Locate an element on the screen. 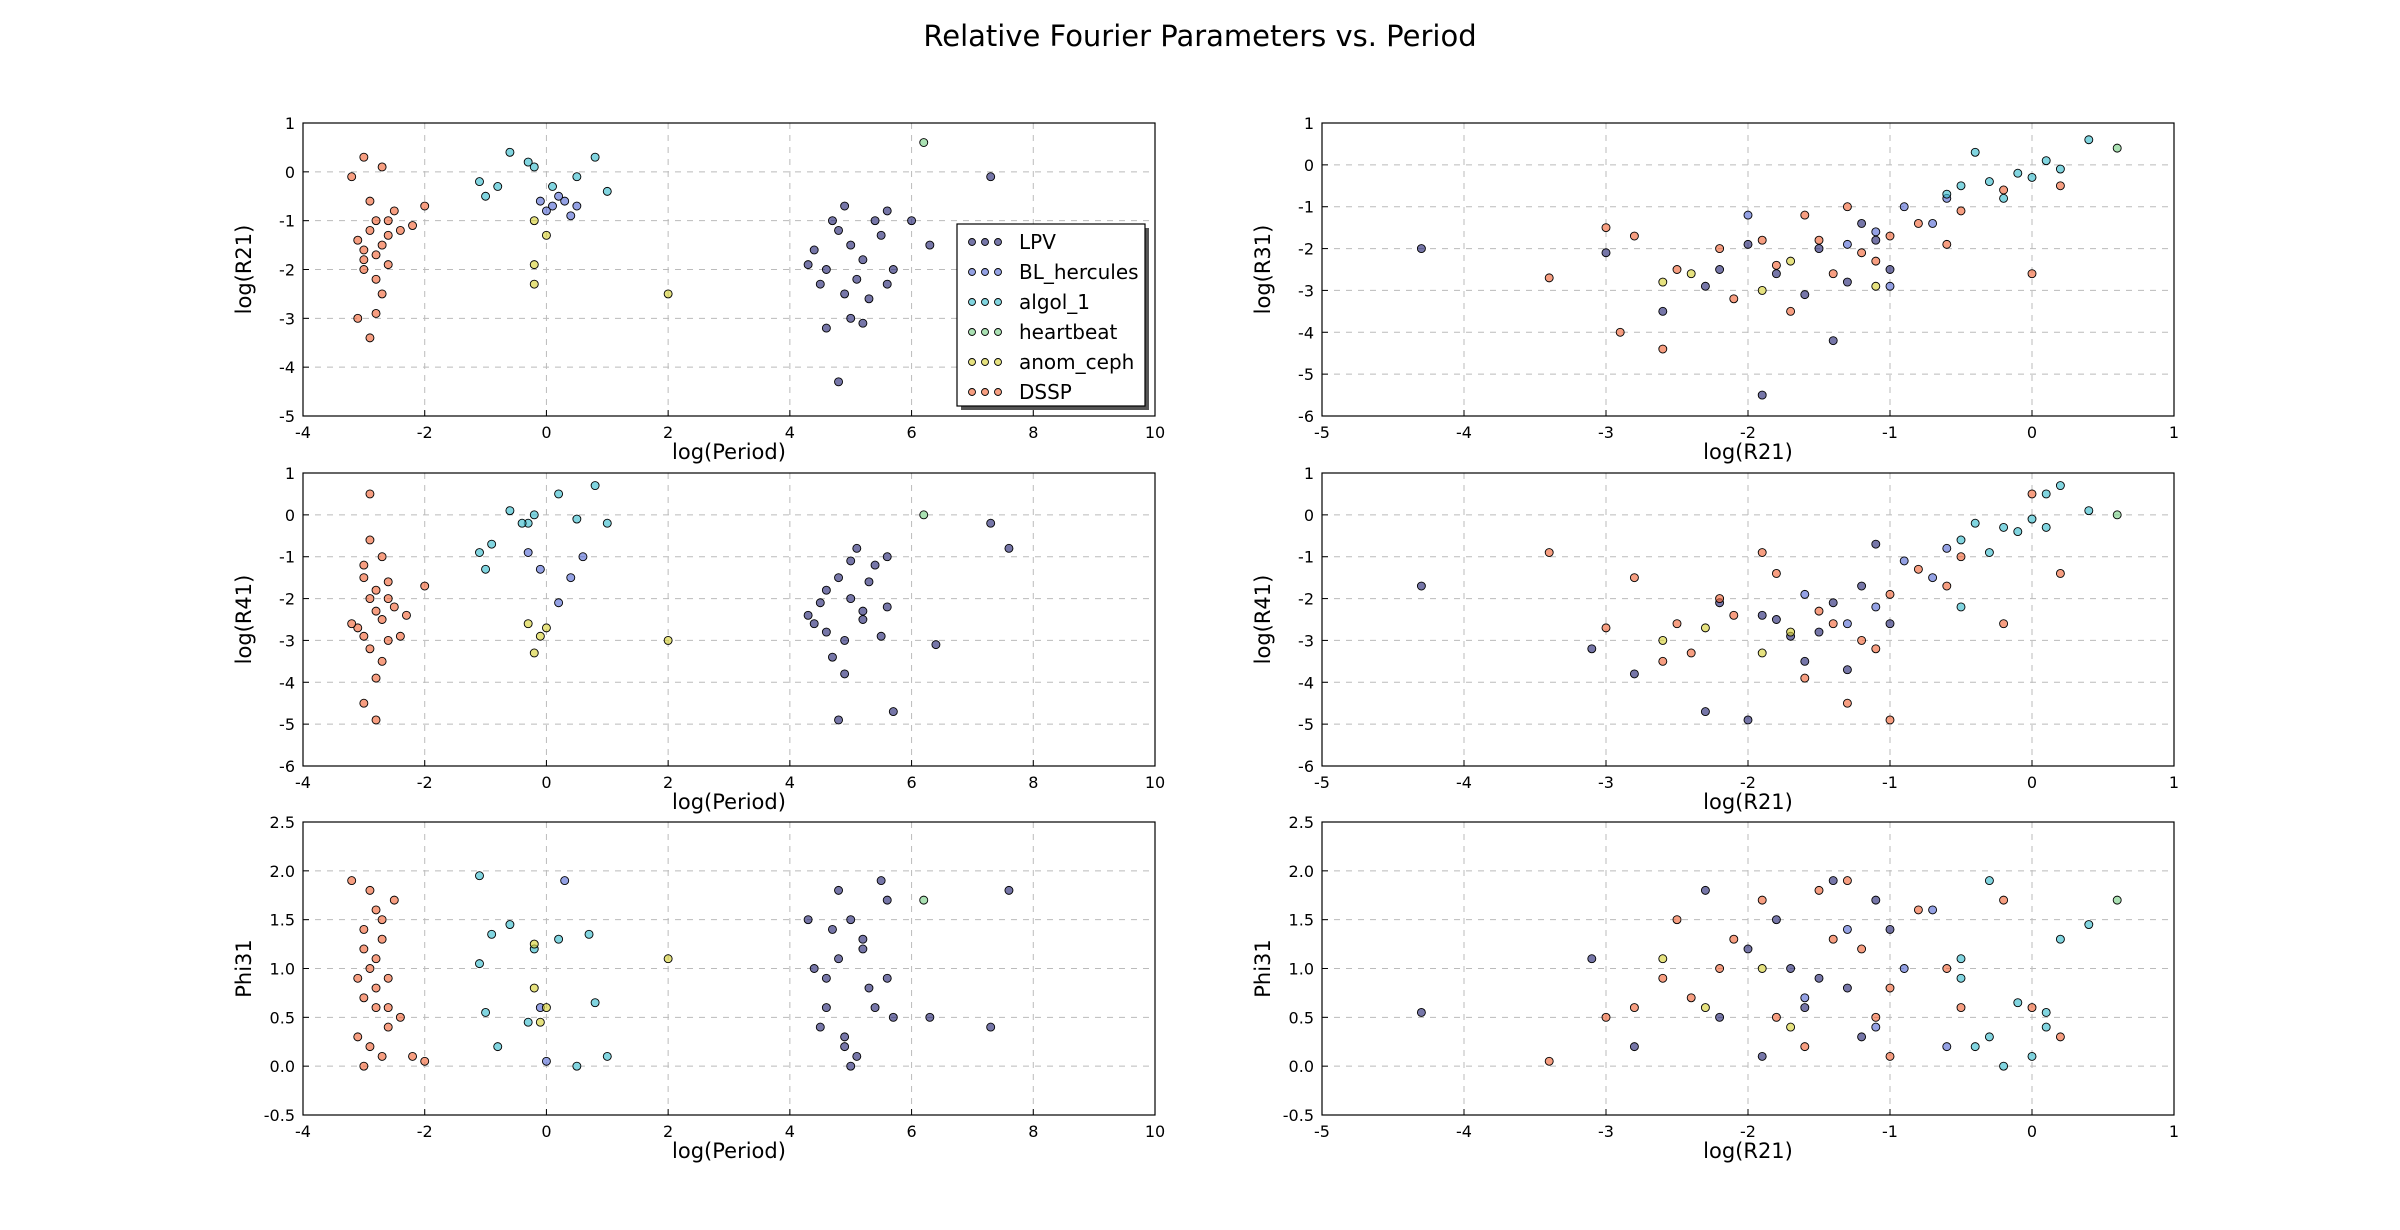 This screenshot has width=2400, height=1230. x-tick-label: 4 is located at coordinates (790, 782).